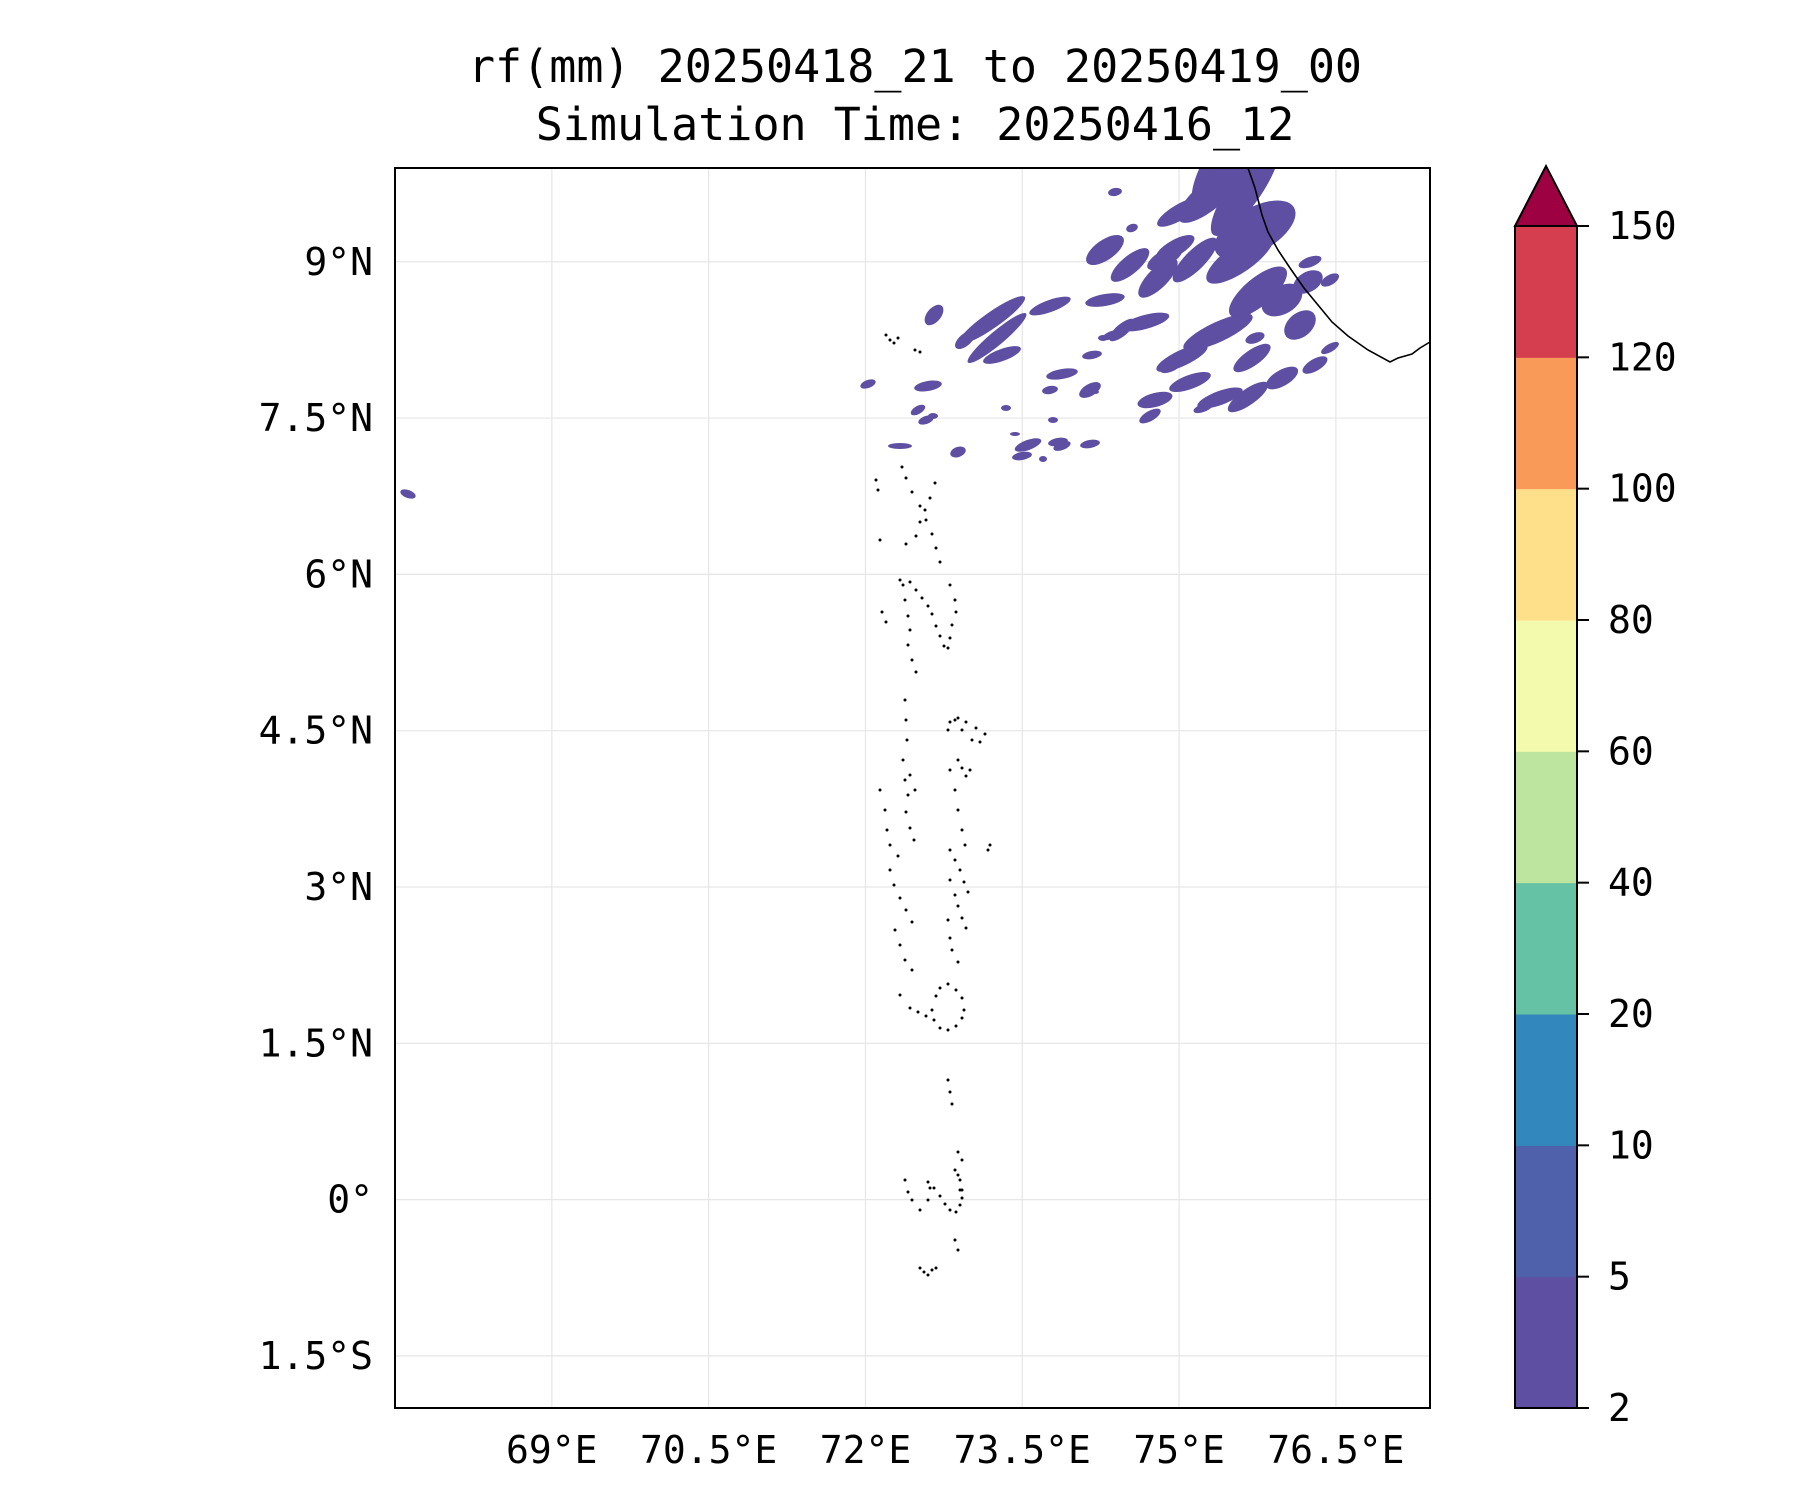 The width and height of the screenshot is (1800, 1500). I want to click on lat-tick-label: 9°N, so click(338, 262).